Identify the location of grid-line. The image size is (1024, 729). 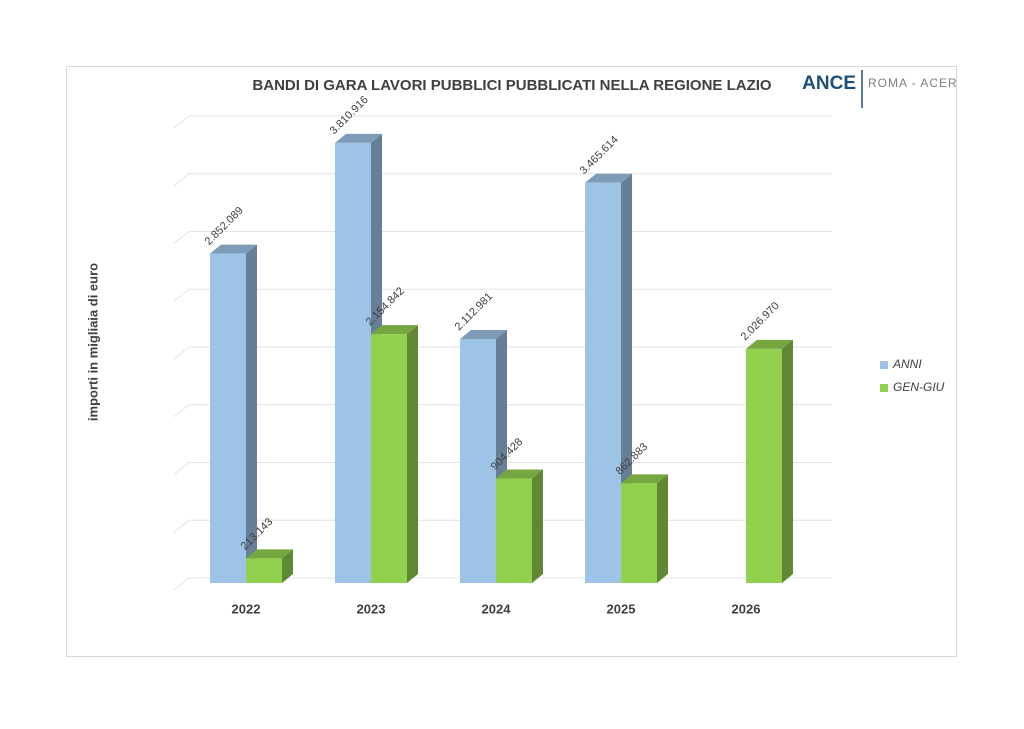
(502, 122).